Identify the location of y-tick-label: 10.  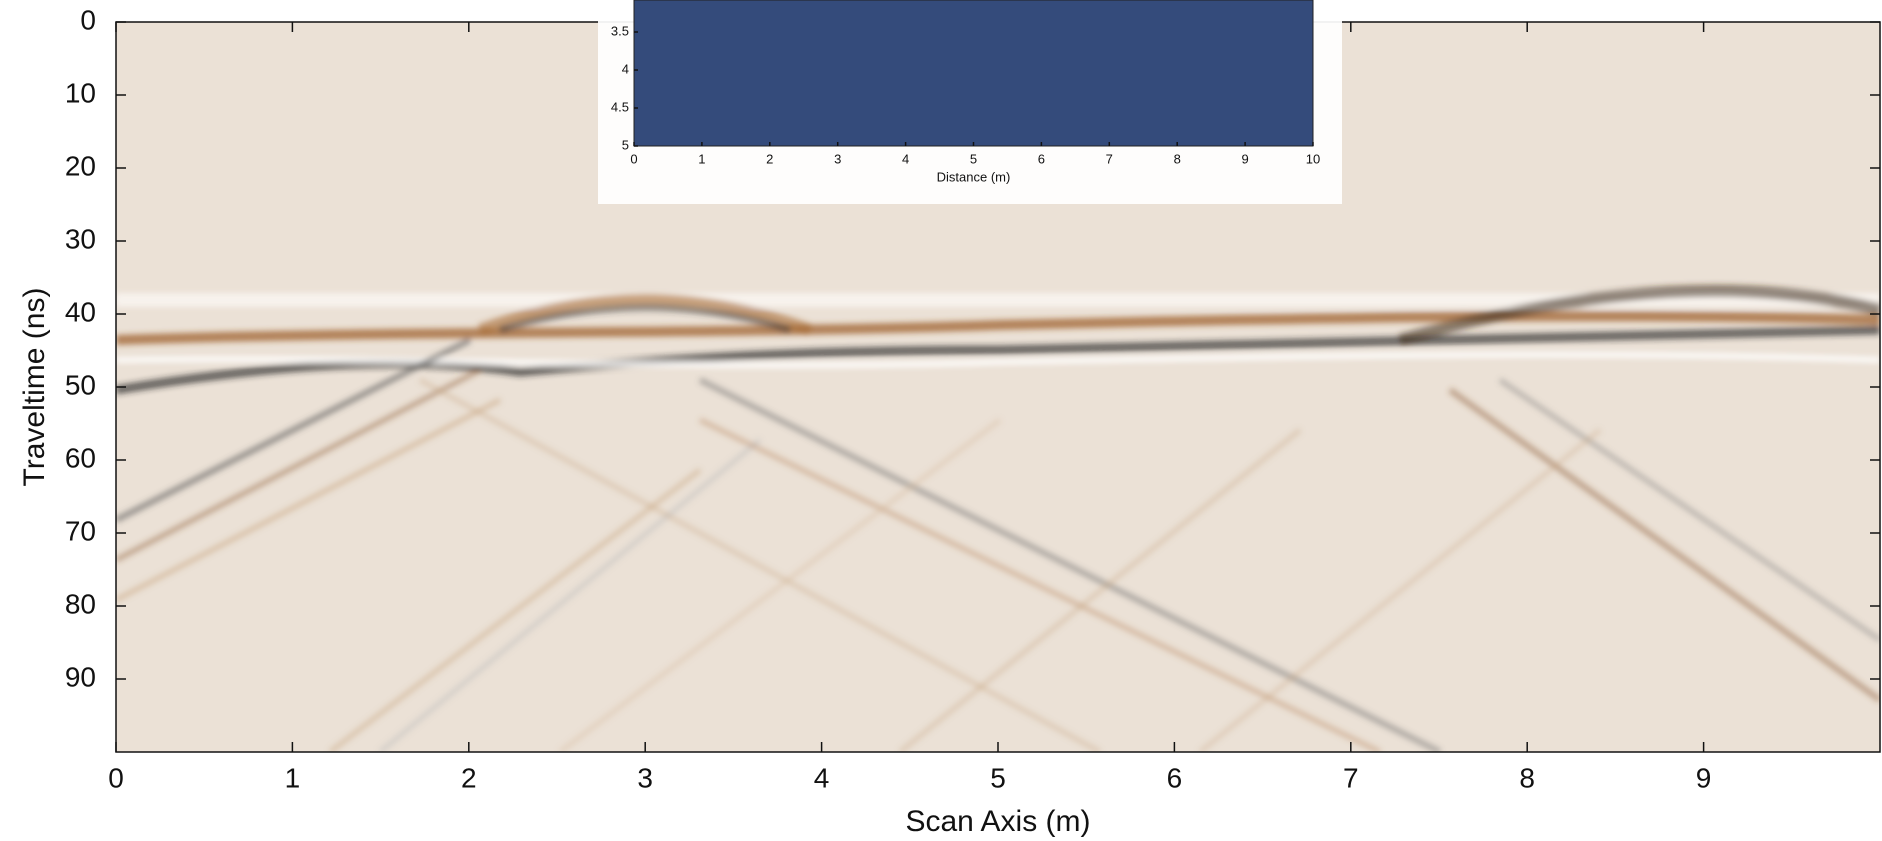
(80, 92).